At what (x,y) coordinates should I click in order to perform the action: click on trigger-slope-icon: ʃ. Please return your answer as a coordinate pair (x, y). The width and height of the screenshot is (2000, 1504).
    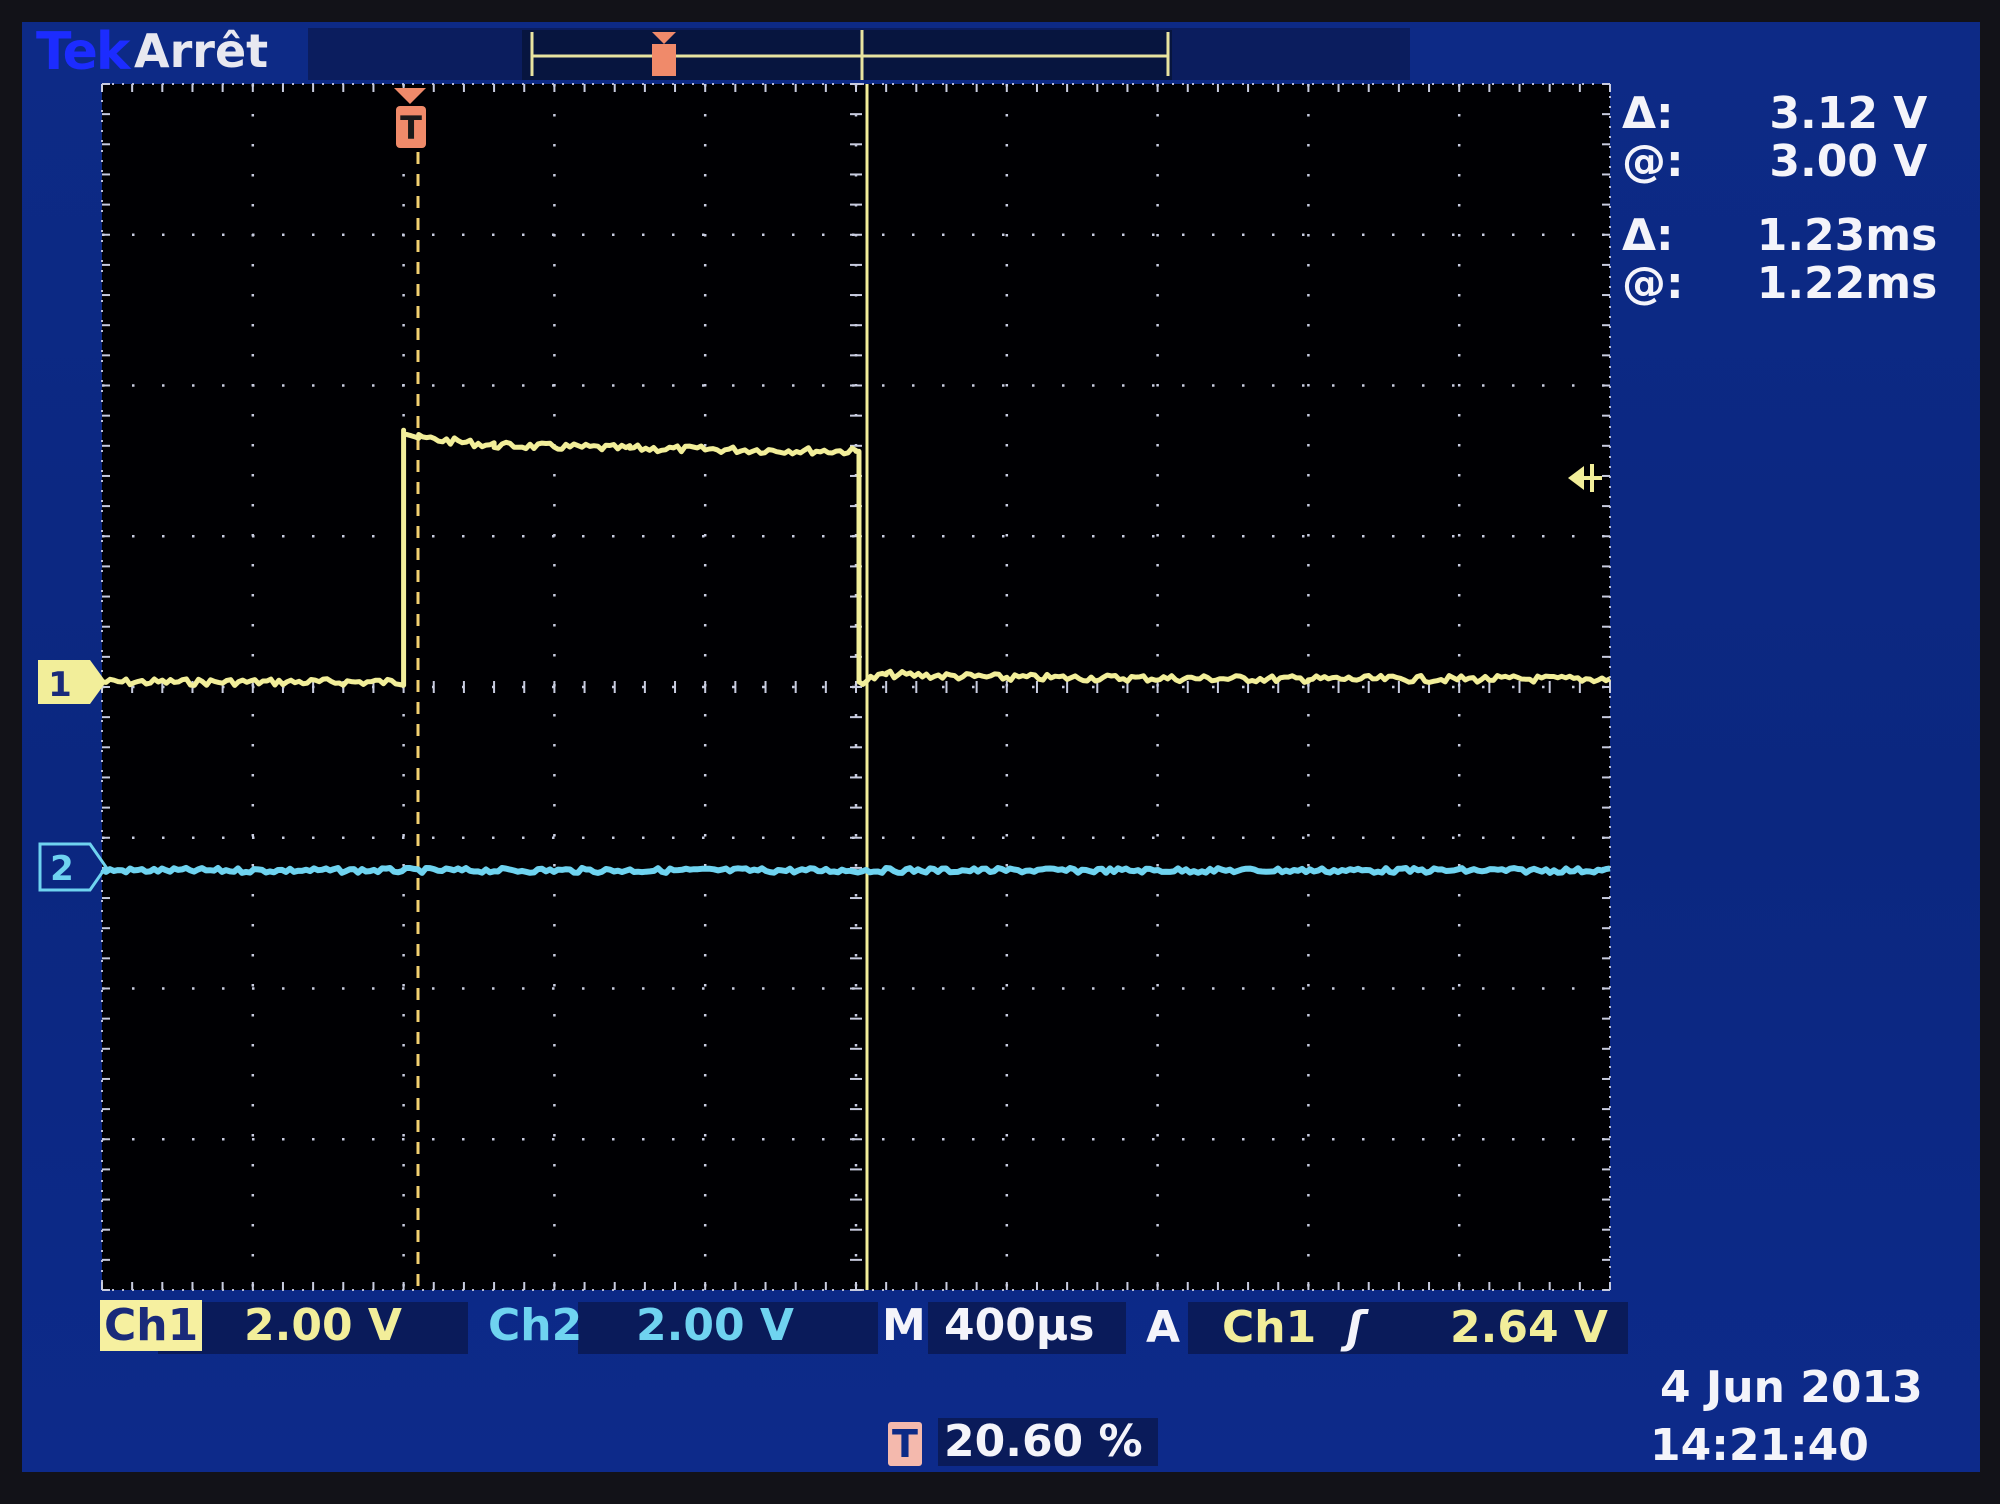
    Looking at the image, I should click on (1355, 1327).